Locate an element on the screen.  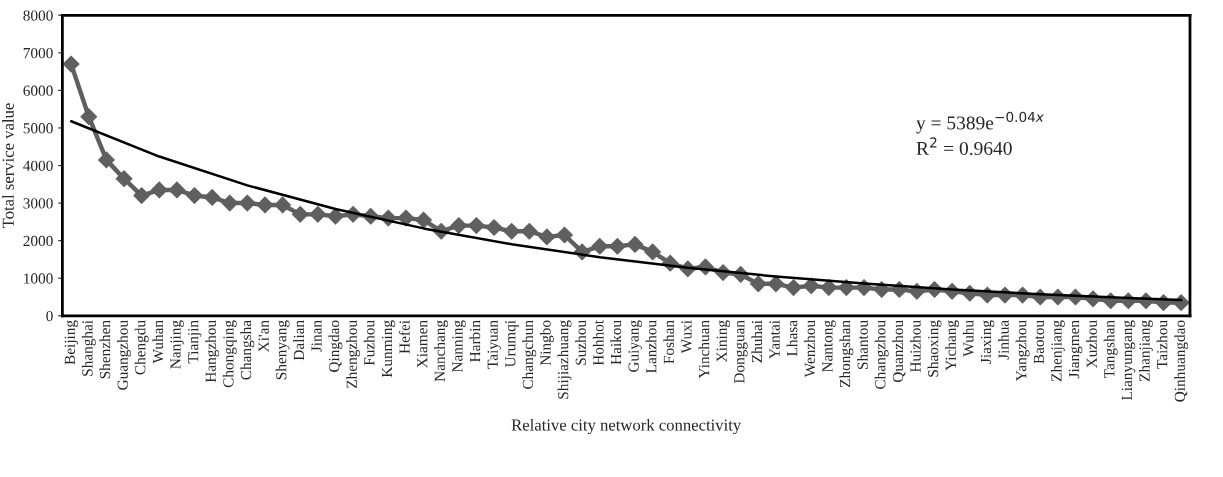
y-axis-title: Total service value is located at coordinates (8, 166).